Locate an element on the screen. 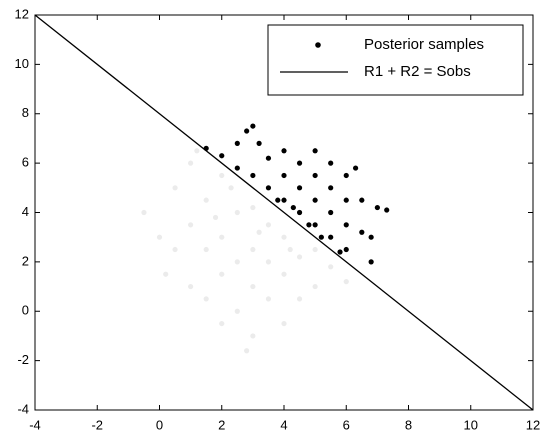  x-tick-label: 8 is located at coordinates (408, 424).